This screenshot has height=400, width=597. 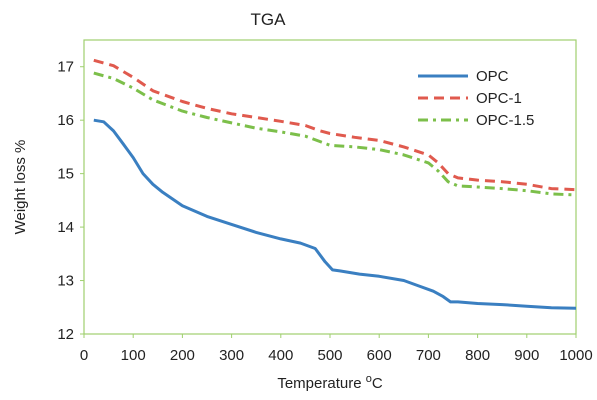 I want to click on x-tick-label: 800, so click(x=477, y=355).